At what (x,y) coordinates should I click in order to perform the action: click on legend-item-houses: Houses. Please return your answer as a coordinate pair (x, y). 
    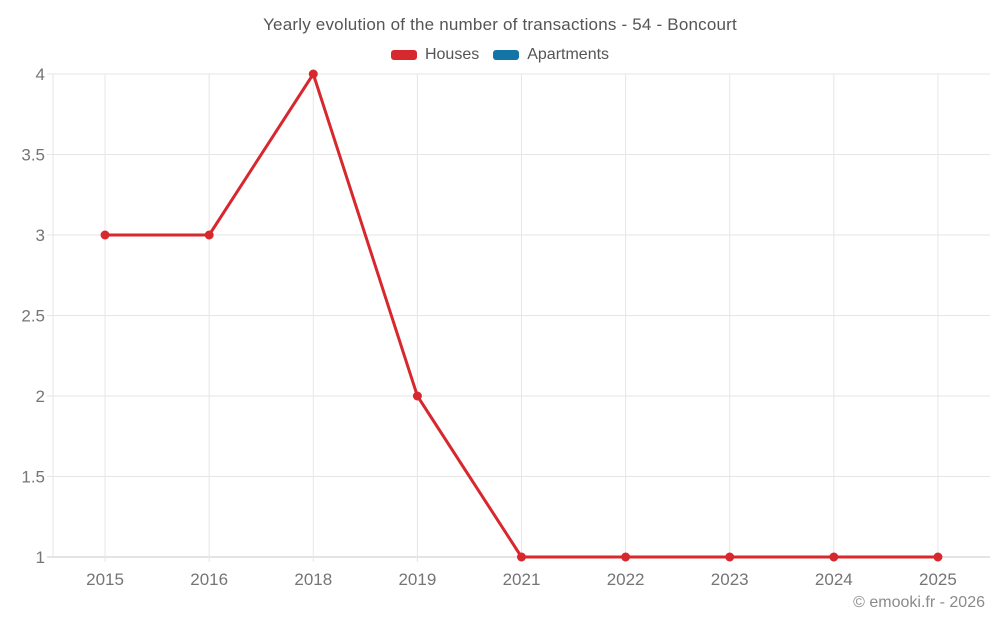
    Looking at the image, I should click on (435, 55).